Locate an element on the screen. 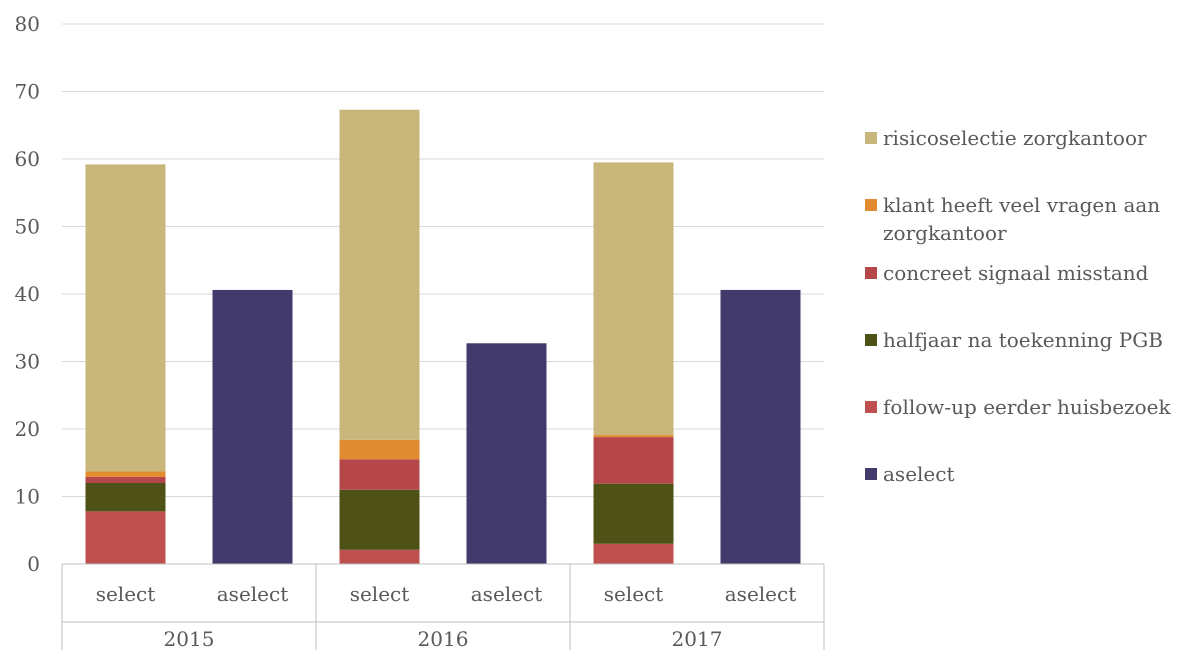 The width and height of the screenshot is (1181, 655). y-tick-label: 50 is located at coordinates (27, 227).